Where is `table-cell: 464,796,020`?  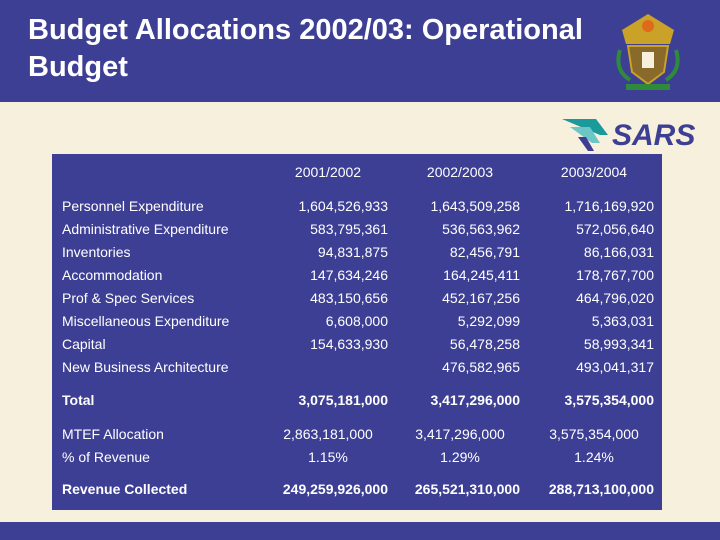
table-cell: 464,796,020 is located at coordinates (615, 298).